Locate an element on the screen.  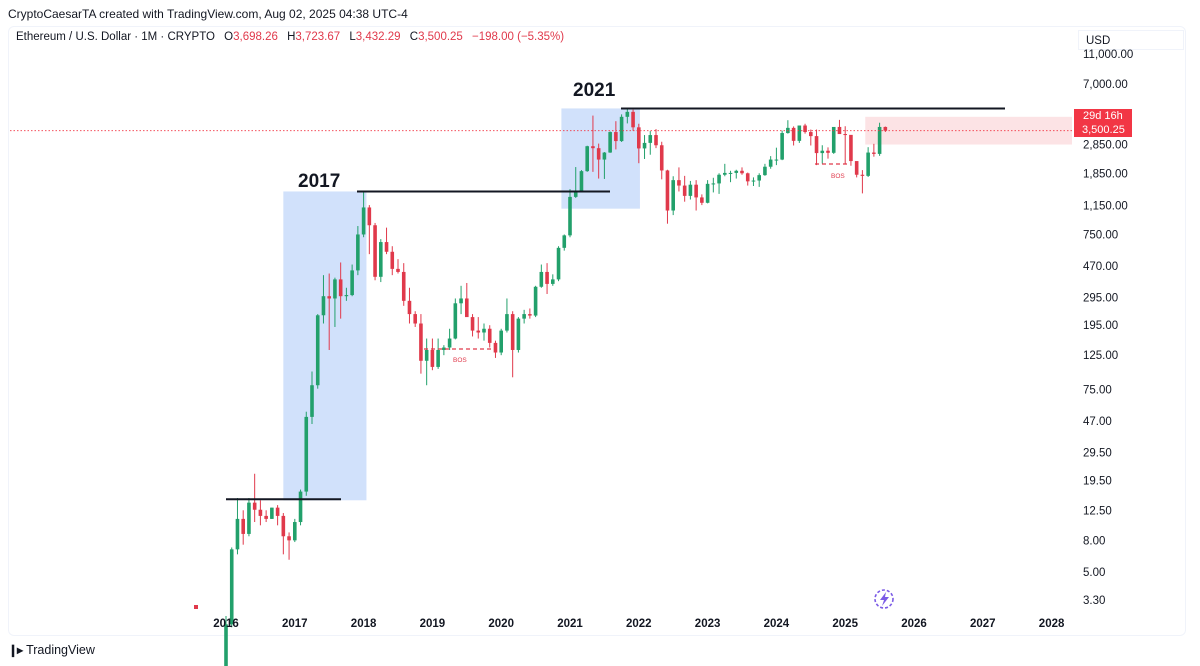
y-tick-label: 470.00 is located at coordinates (1100, 267).